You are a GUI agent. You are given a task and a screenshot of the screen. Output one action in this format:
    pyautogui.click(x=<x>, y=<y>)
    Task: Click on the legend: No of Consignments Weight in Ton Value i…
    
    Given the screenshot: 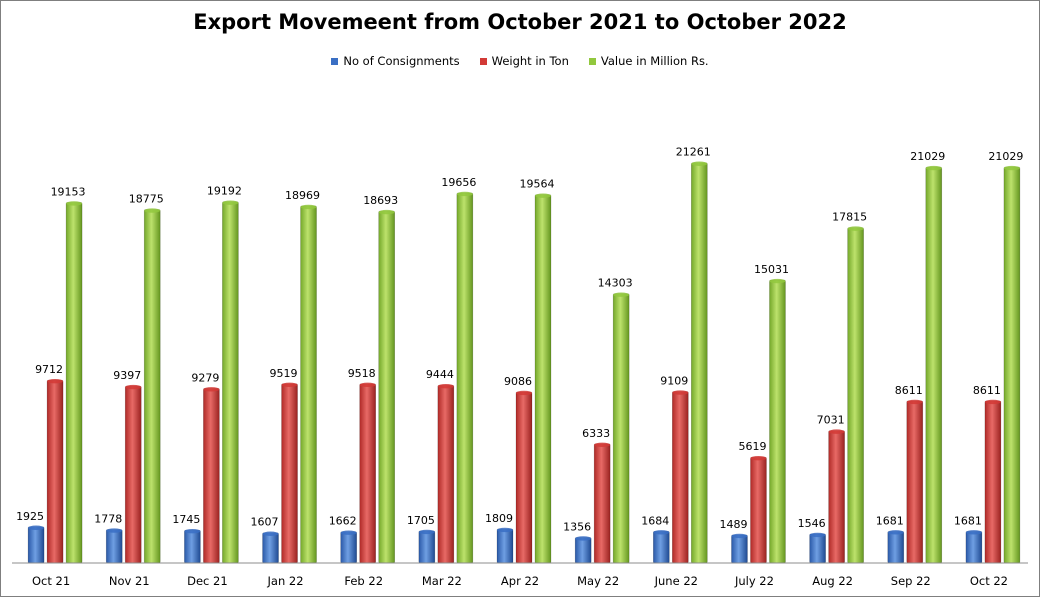 What is the action you would take?
    pyautogui.click(x=520, y=61)
    